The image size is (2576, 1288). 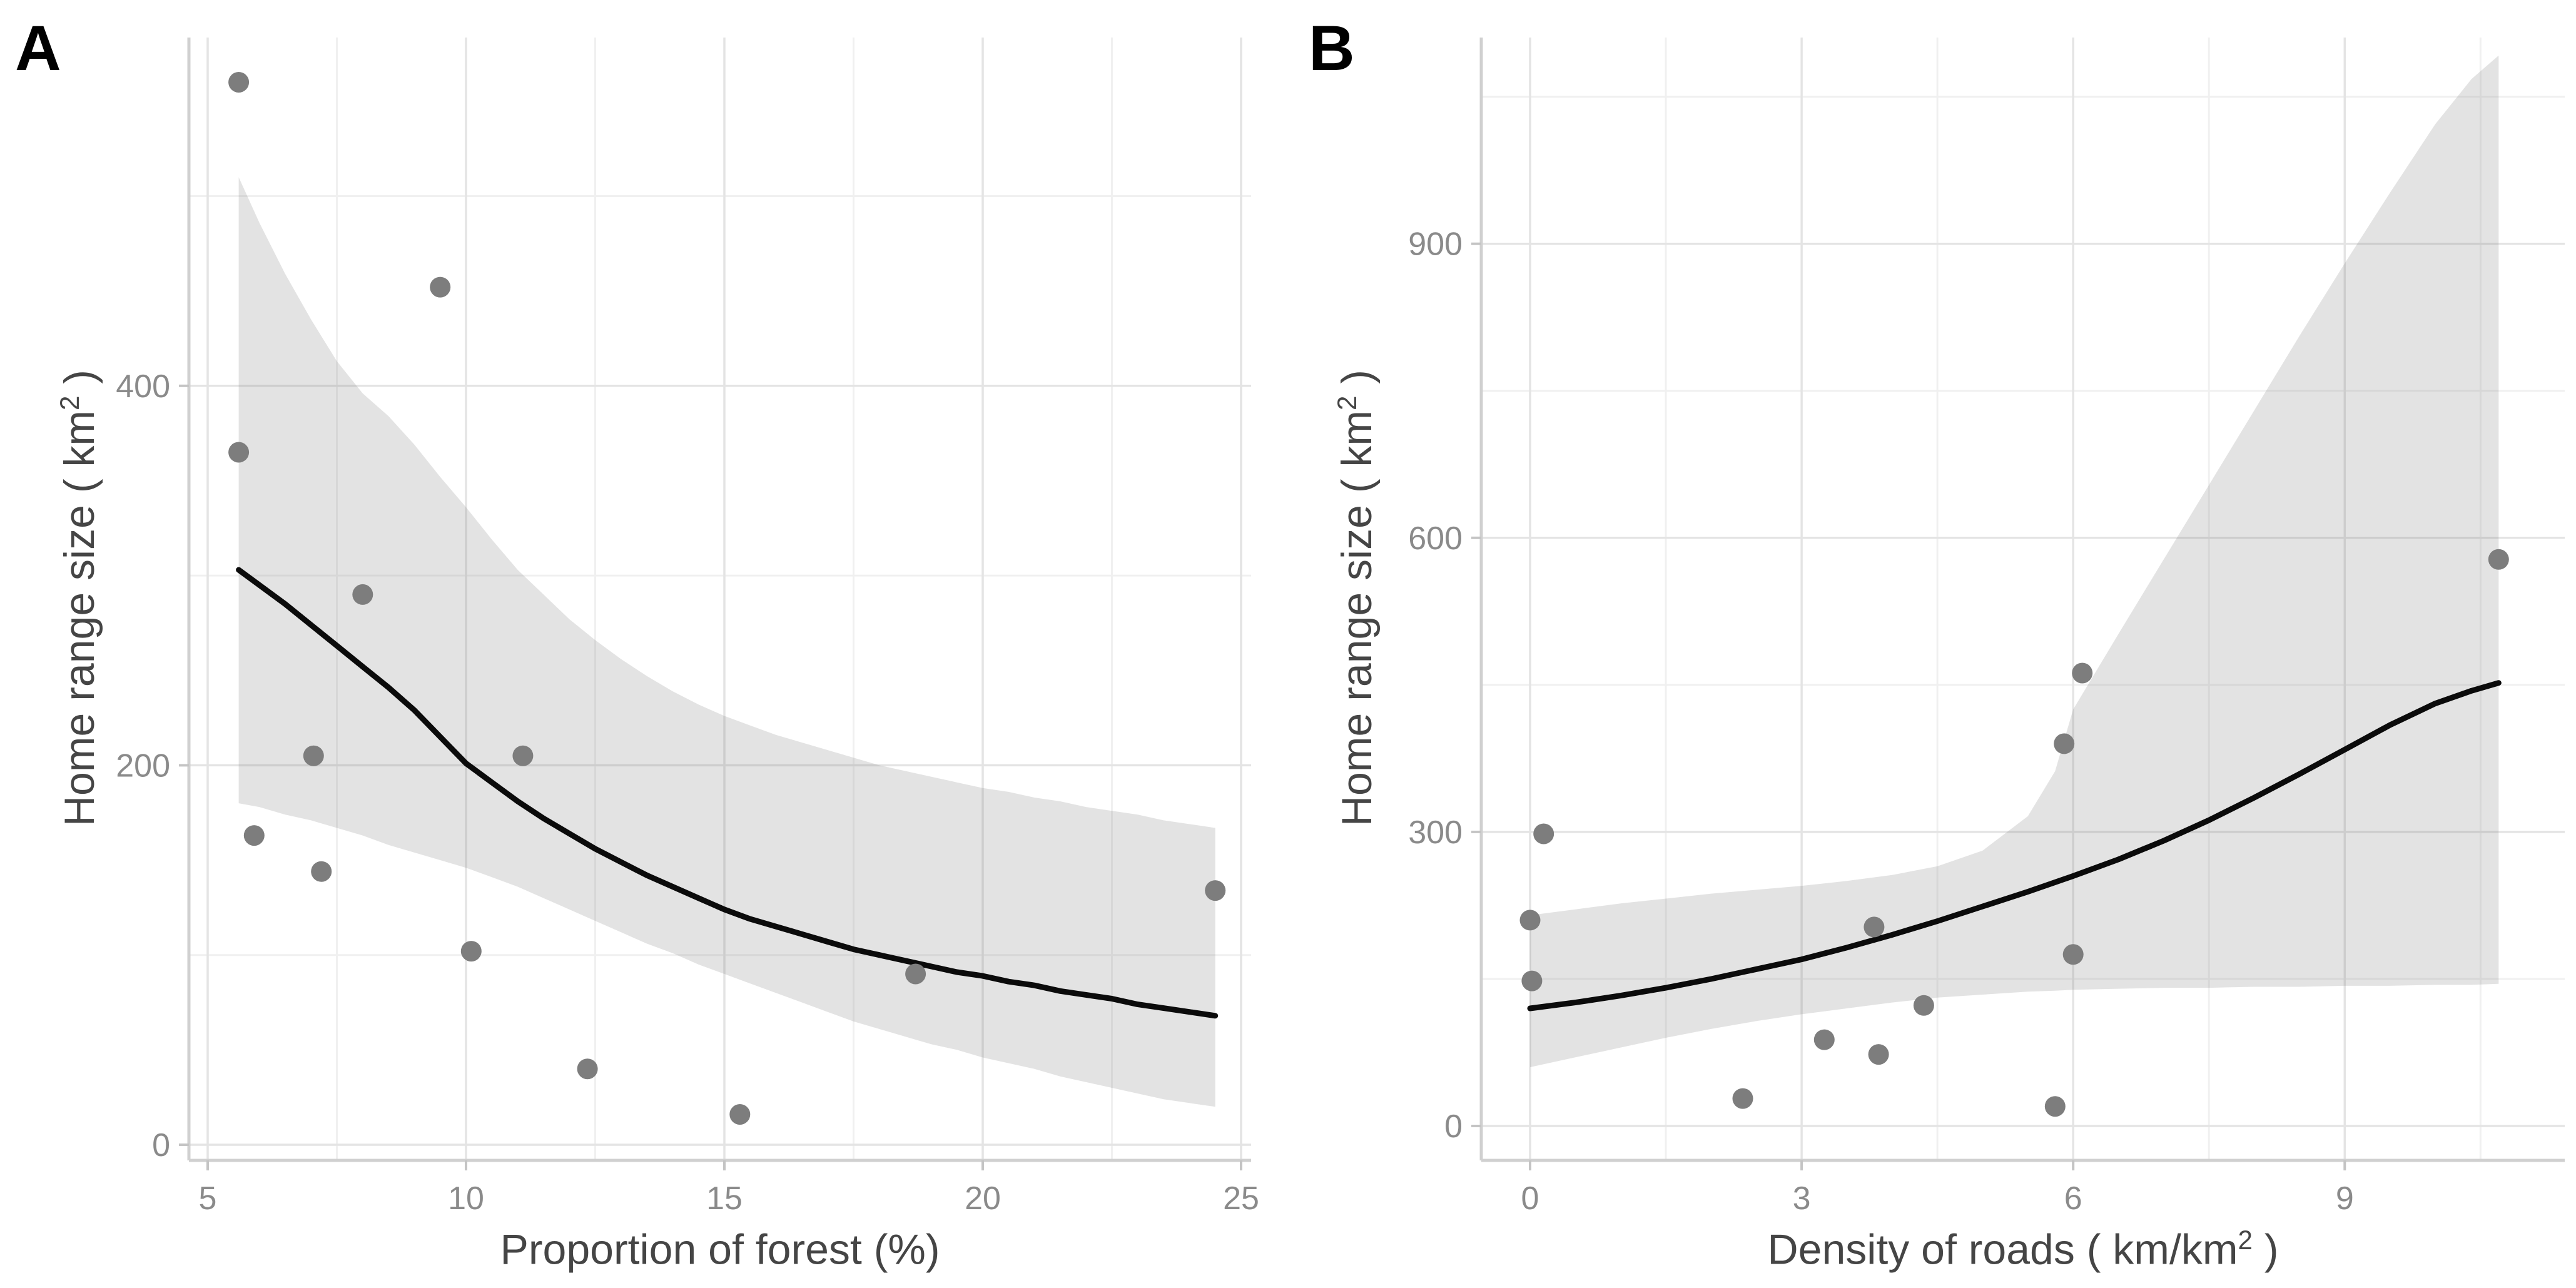 What do you see at coordinates (720, 1249) in the screenshot?
I see `panel-a-x-axis-title: Proportion of forest (%)` at bounding box center [720, 1249].